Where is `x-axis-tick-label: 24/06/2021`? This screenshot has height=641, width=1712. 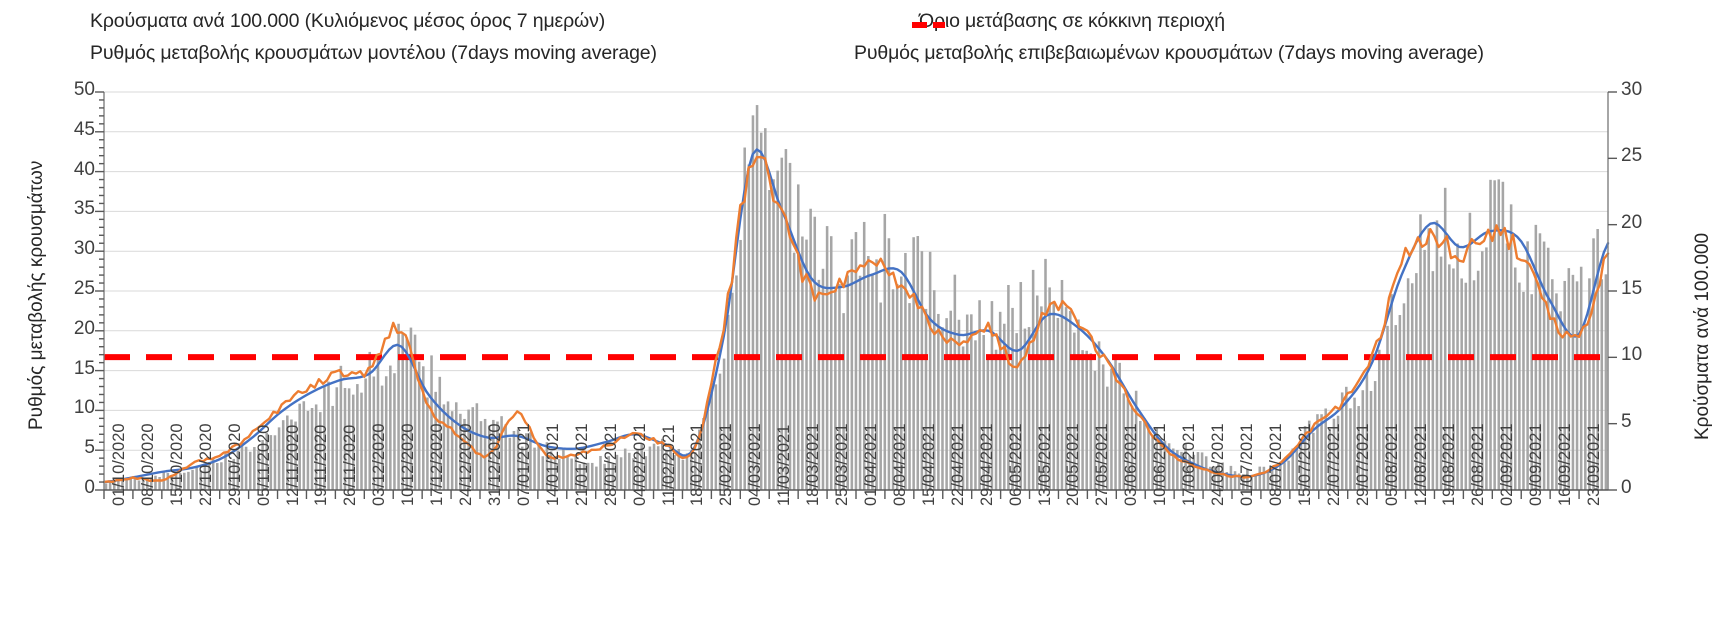
x-axis-tick-label: 24/06/2021 is located at coordinates (1218, 464).